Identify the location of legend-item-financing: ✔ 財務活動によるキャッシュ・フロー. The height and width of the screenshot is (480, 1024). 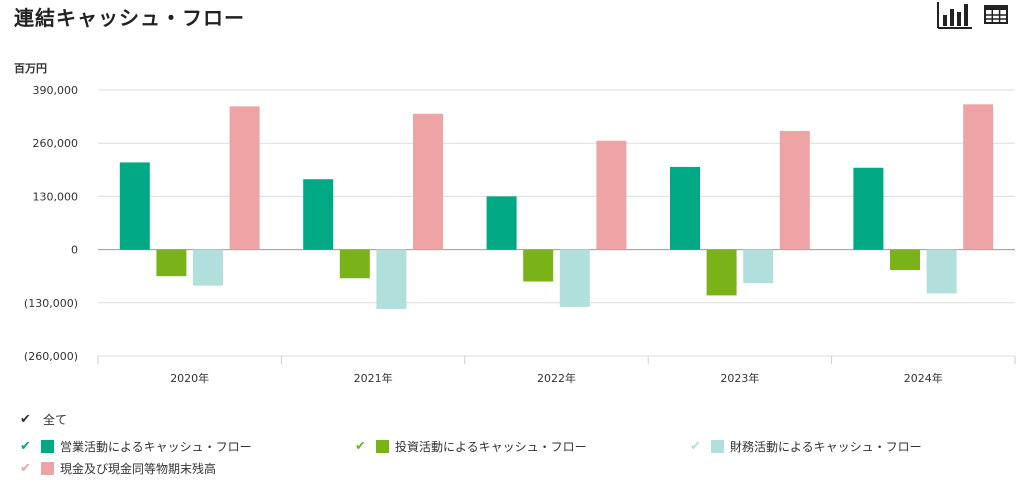
(806, 446).